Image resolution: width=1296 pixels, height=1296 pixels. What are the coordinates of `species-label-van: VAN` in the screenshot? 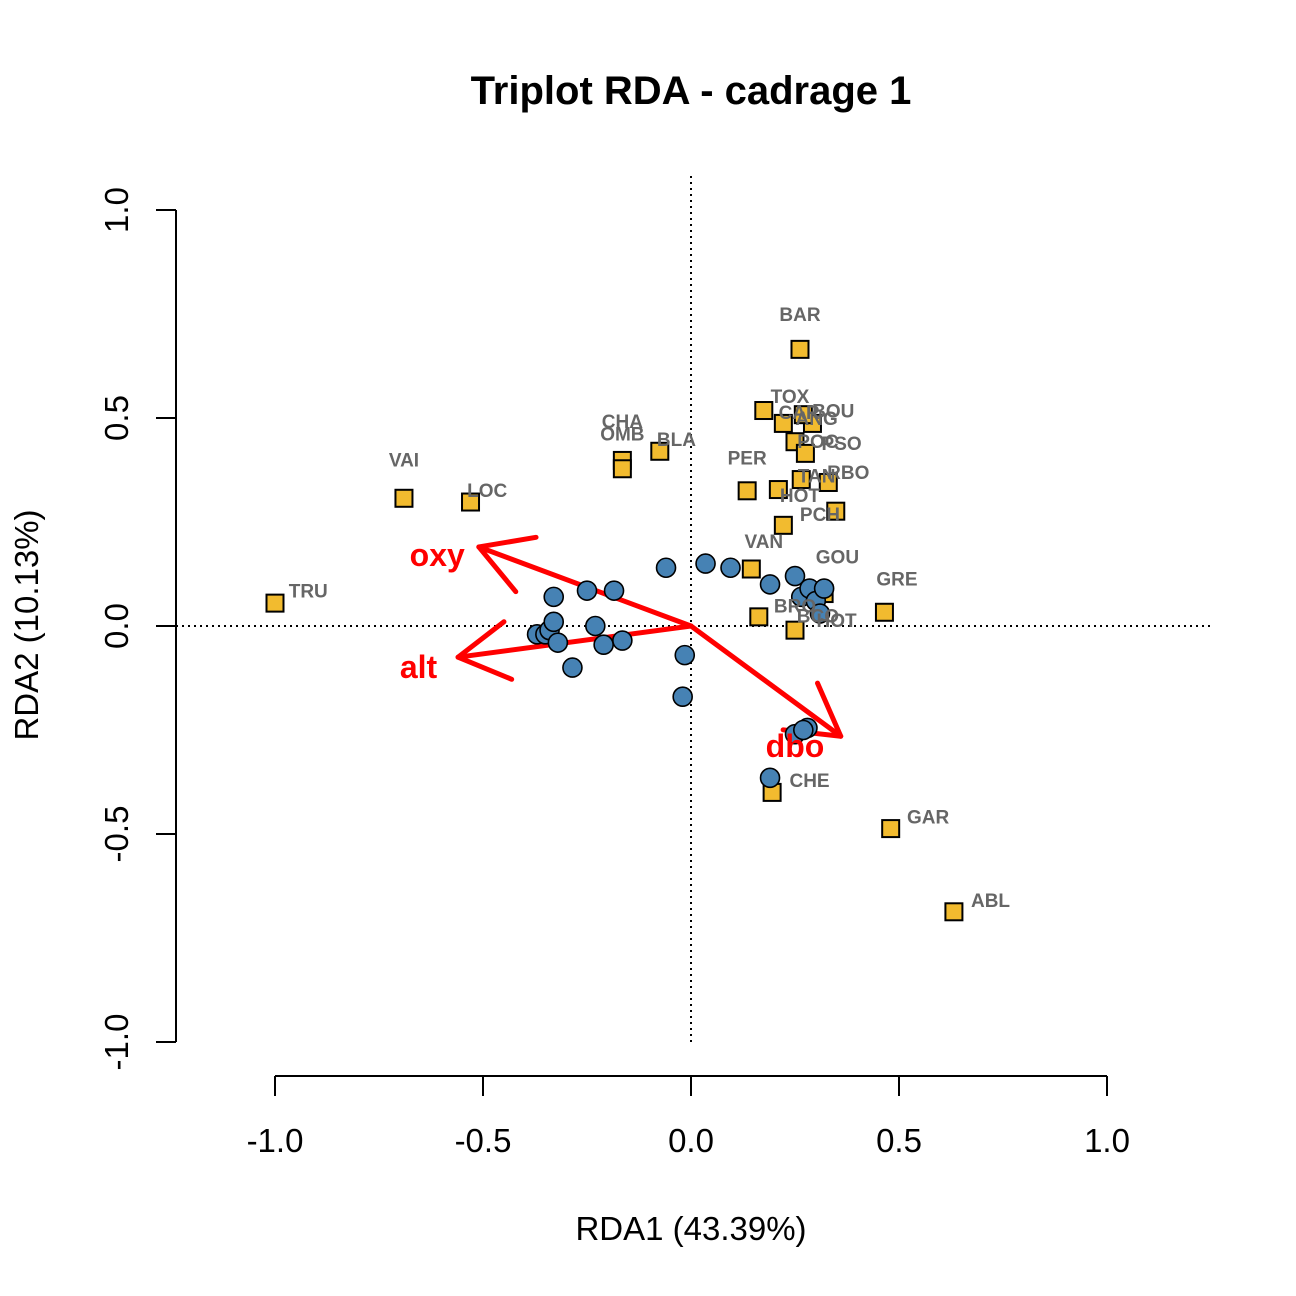 It's located at (763, 542).